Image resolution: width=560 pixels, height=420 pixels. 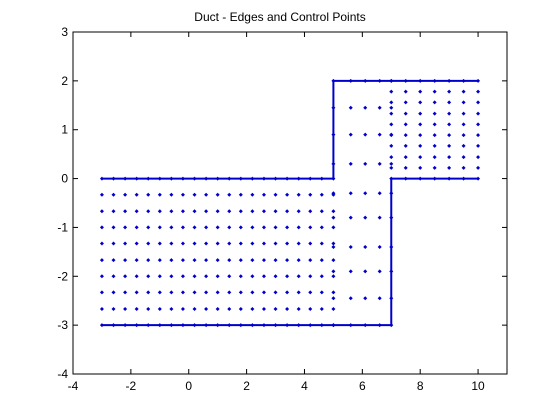 I want to click on y-tick-label: -3, so click(x=62, y=325).